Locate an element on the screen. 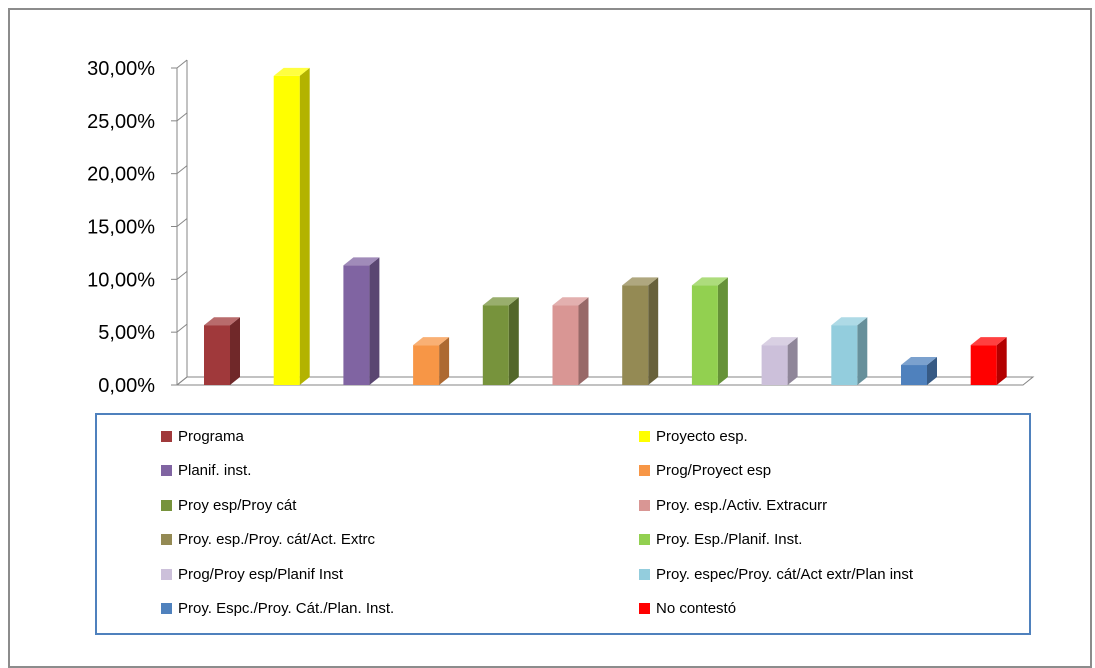 This screenshot has height=668, width=1095. legend-item: No contestó is located at coordinates (687, 609).